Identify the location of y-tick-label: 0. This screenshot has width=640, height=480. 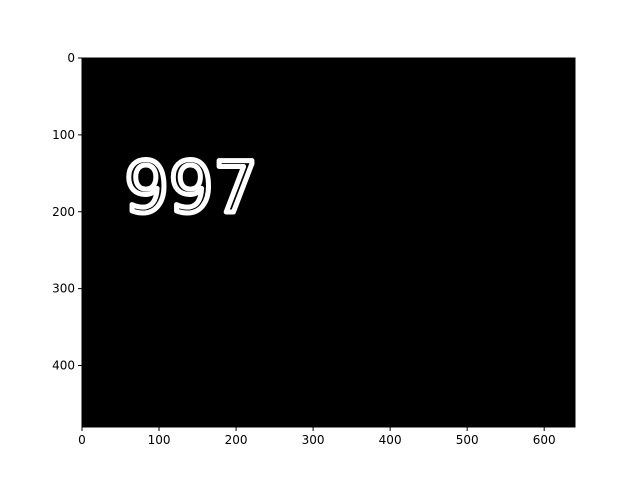
(71, 58).